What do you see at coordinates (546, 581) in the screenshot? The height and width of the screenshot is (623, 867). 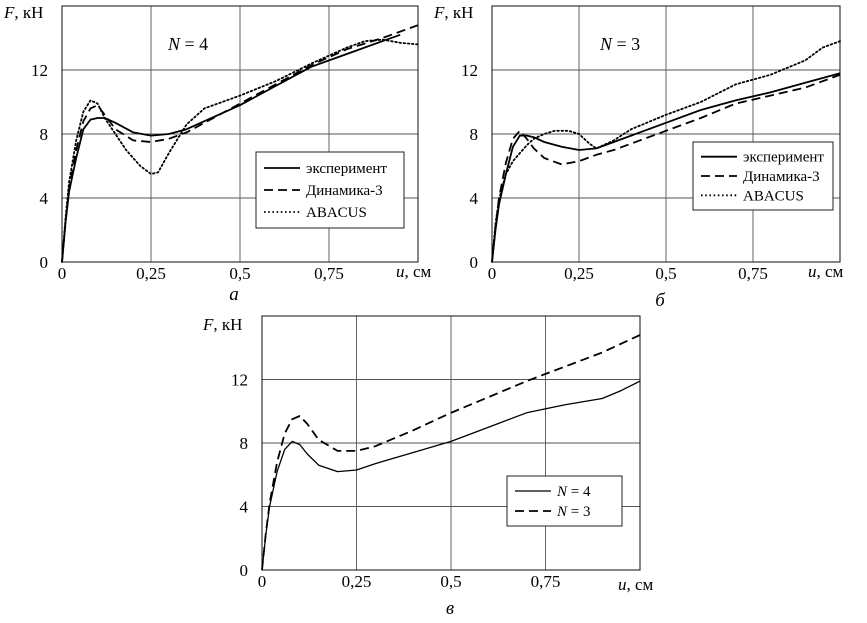 I see `panel-c-xtick-label: 0,75` at bounding box center [546, 581].